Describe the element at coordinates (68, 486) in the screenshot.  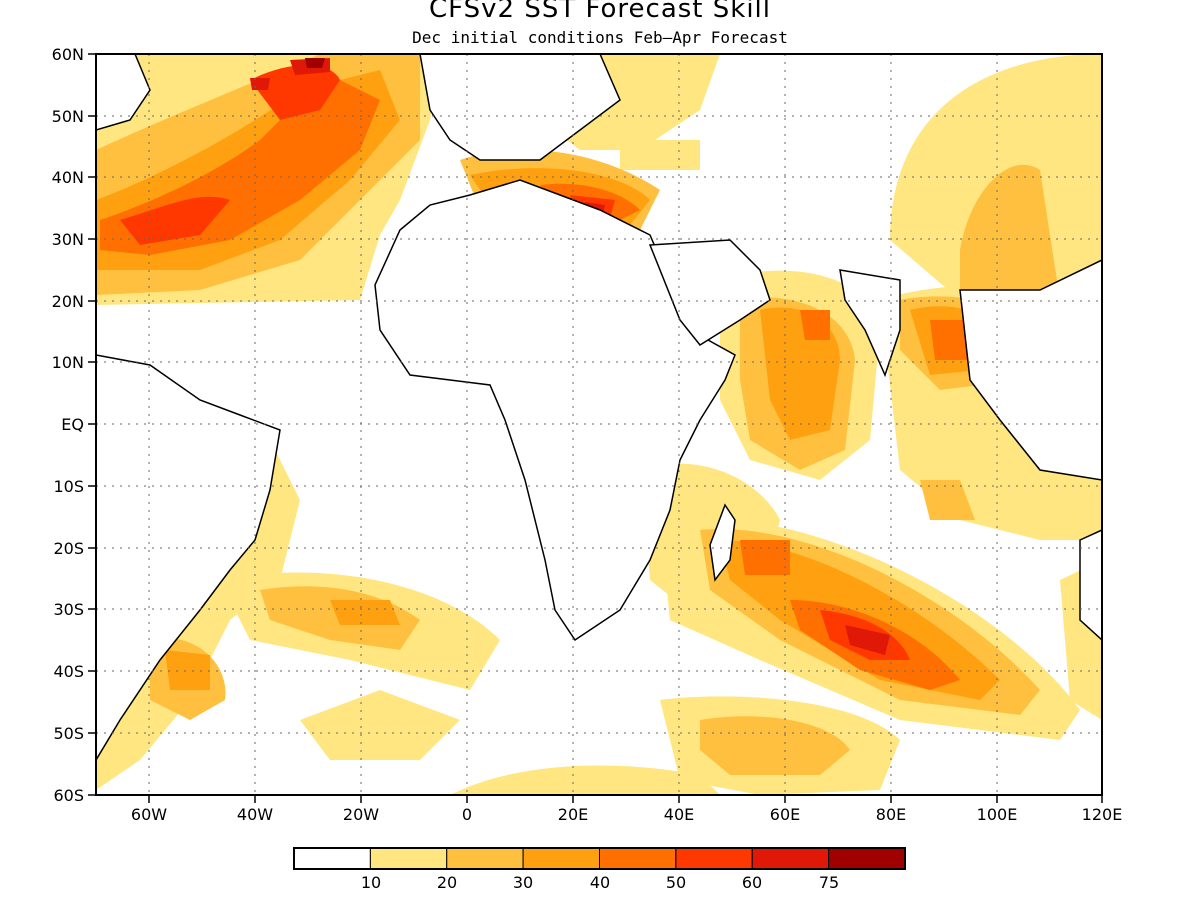
I see `lat-label: 10S` at that location.